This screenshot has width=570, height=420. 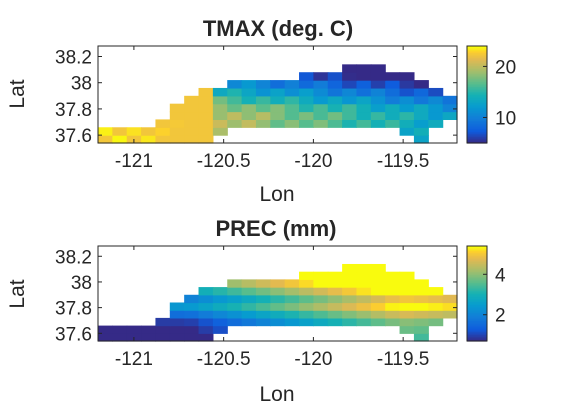 What do you see at coordinates (224, 161) in the screenshot?
I see `x-tick-label: -120.5` at bounding box center [224, 161].